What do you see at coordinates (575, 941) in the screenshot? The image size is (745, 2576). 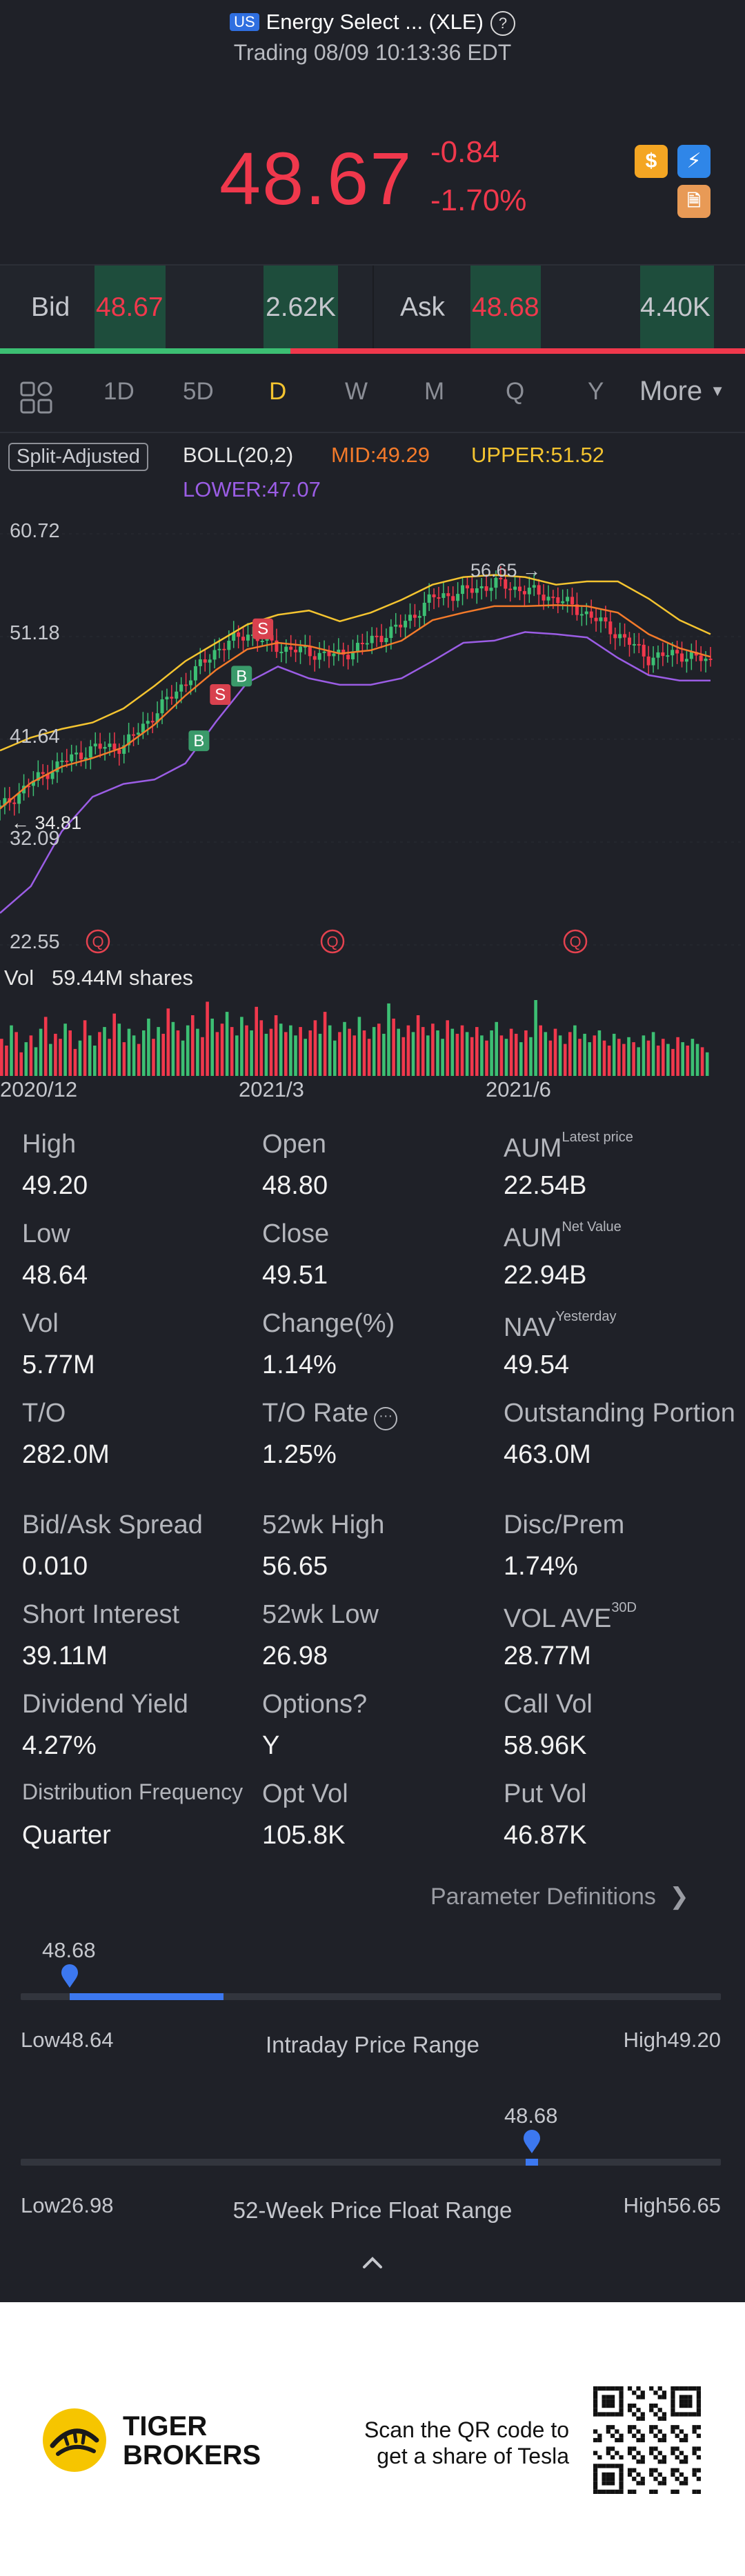 I see `quarter-marker` at bounding box center [575, 941].